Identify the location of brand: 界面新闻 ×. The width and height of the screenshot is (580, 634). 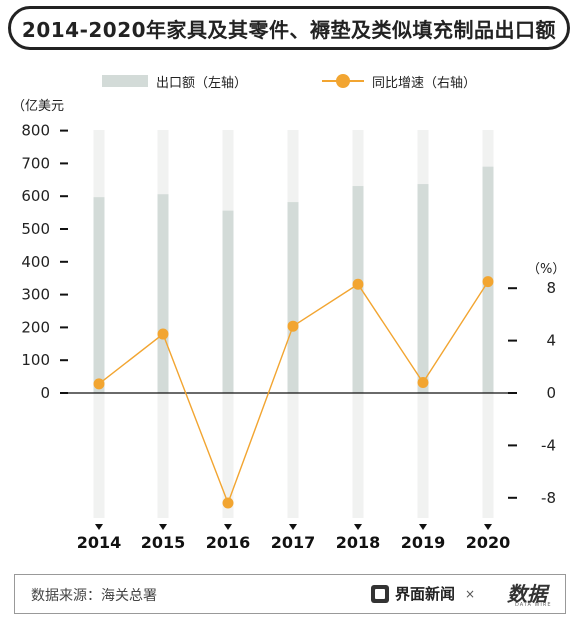
(423, 593).